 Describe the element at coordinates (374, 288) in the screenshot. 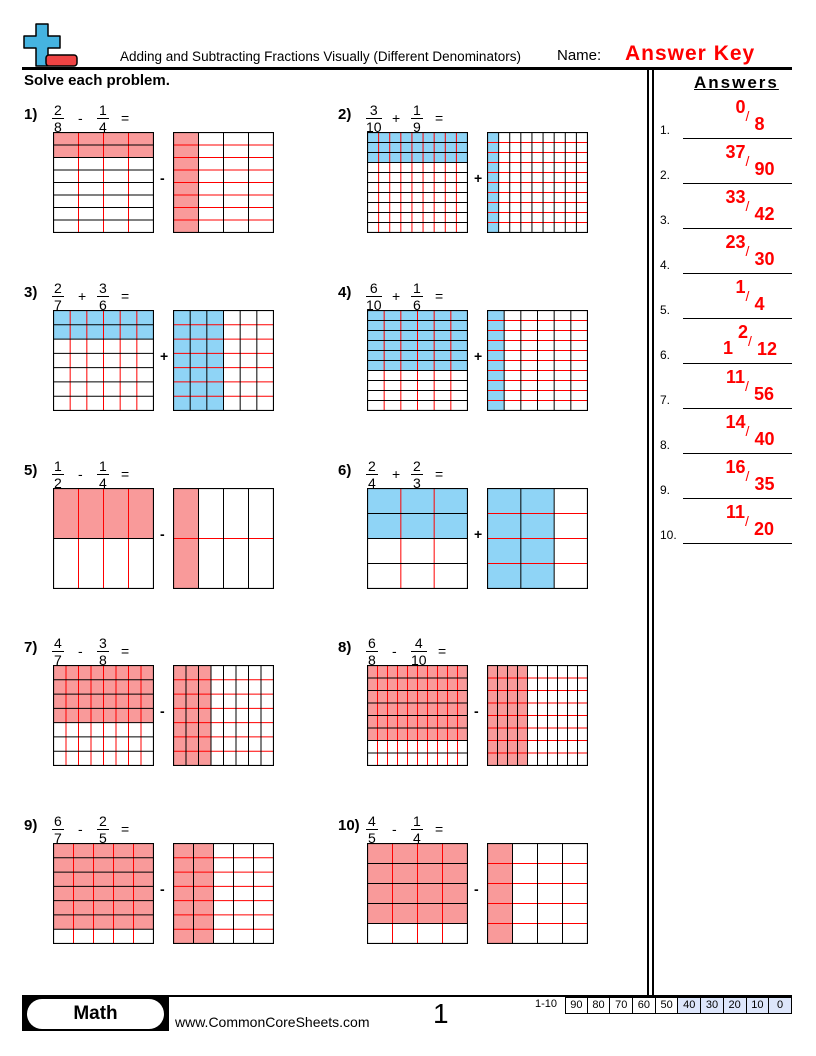

I see `numerator: 6` at that location.